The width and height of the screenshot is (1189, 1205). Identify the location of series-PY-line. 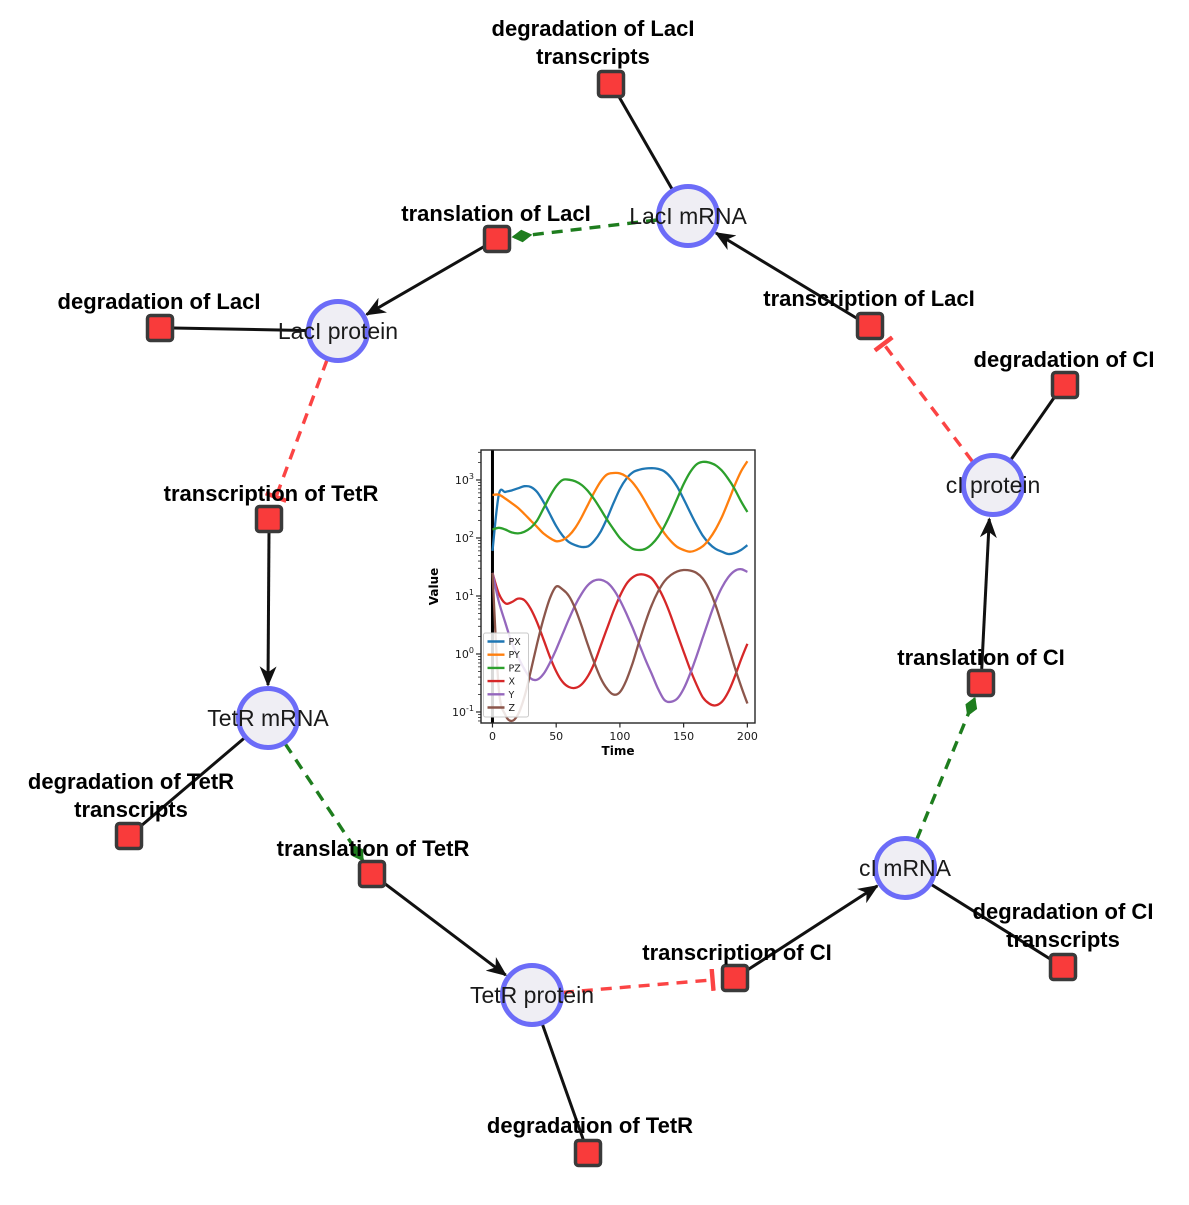
(620, 506).